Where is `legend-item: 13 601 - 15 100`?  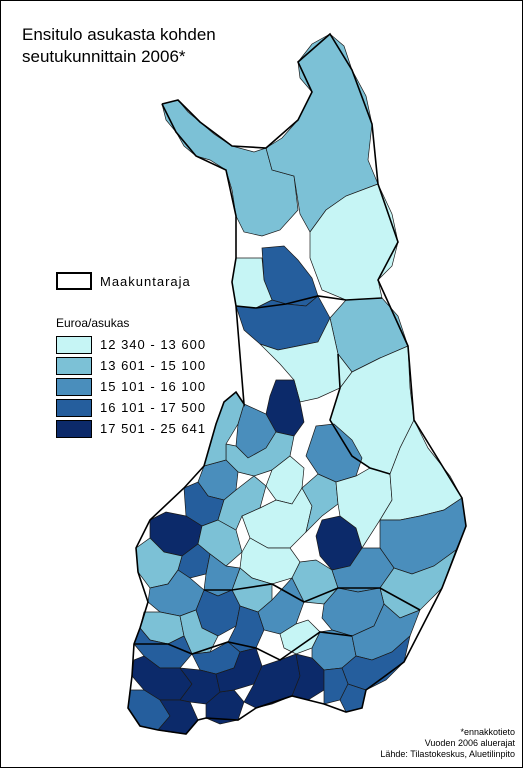 legend-item: 13 601 - 15 100 is located at coordinates (131, 365).